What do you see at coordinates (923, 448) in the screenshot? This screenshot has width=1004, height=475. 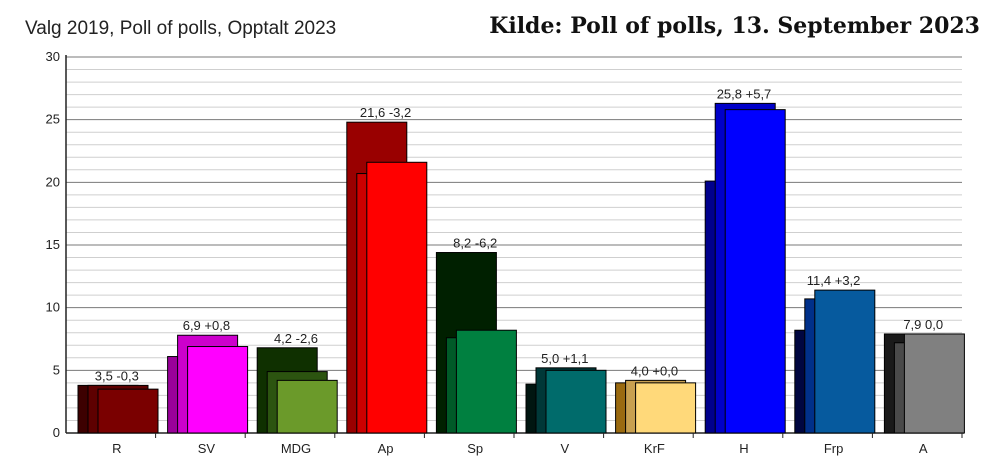 I see `x-tick-label: A` at bounding box center [923, 448].